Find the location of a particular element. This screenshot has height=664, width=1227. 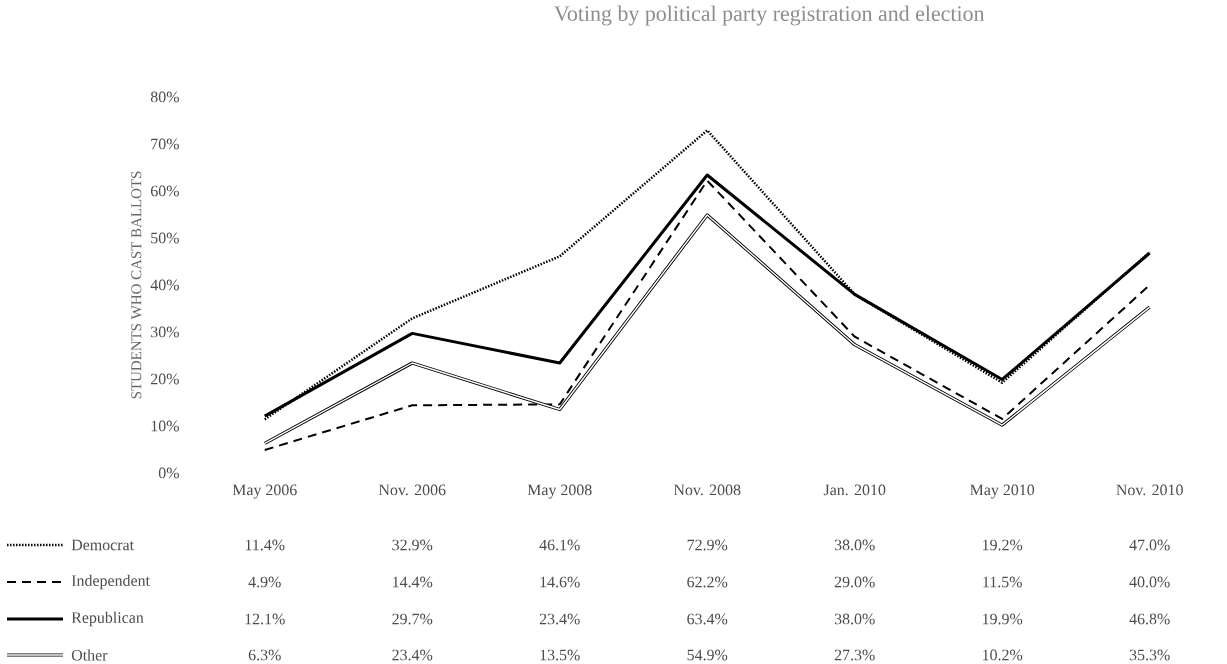

x-tick-label: Nov. 2010 is located at coordinates (1149, 490).